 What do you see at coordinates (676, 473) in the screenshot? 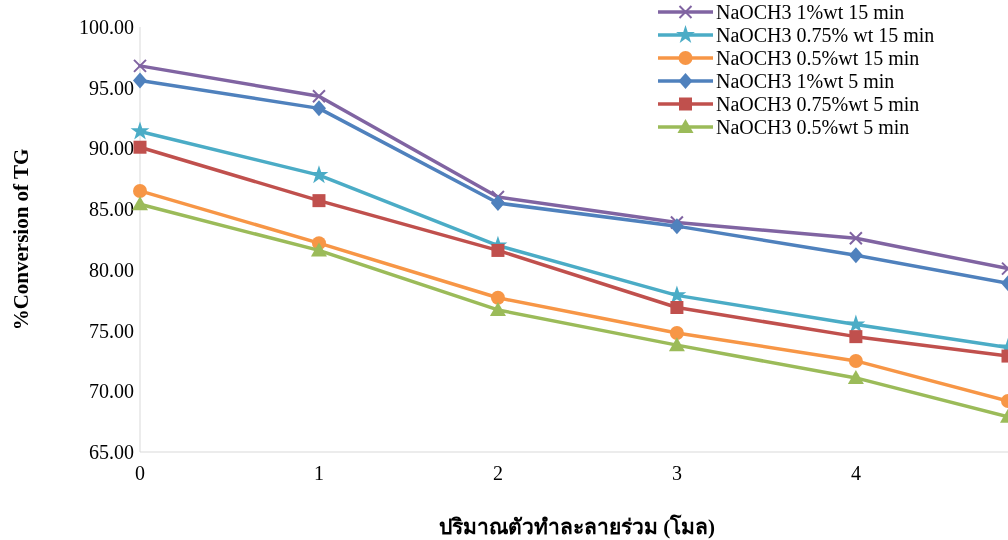
I see `x-tick-label: 3` at bounding box center [676, 473].